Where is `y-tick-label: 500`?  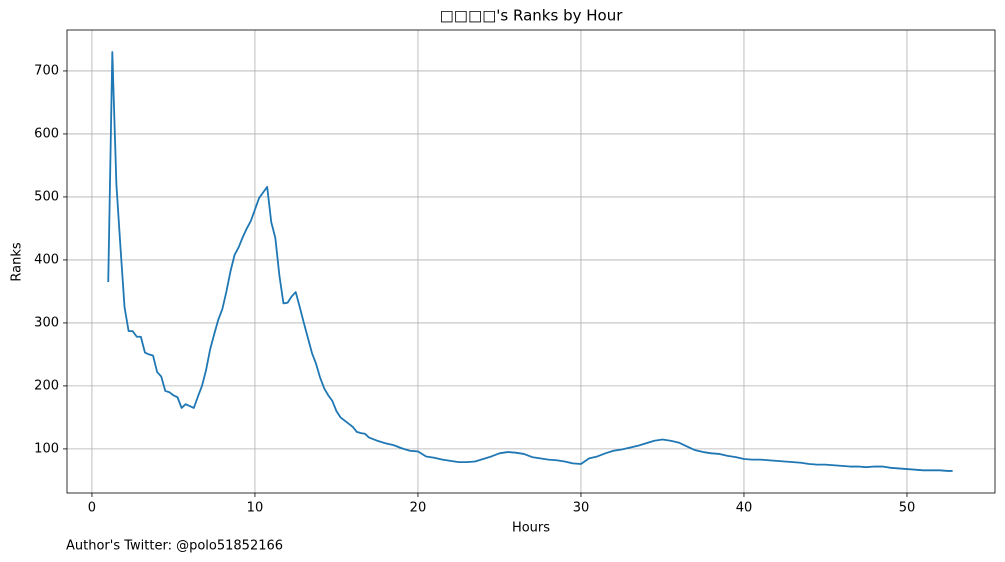 y-tick-label: 500 is located at coordinates (46, 196).